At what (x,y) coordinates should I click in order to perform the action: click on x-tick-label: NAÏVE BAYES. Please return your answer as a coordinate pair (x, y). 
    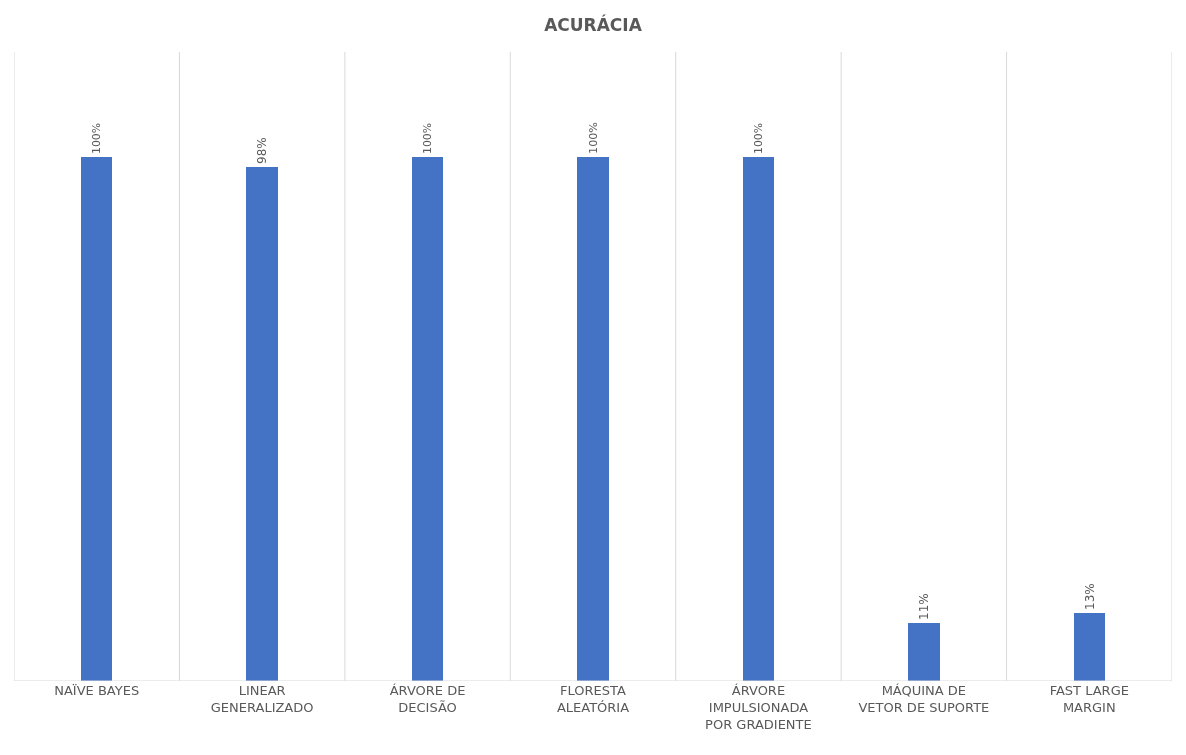
    Looking at the image, I should click on (97, 690).